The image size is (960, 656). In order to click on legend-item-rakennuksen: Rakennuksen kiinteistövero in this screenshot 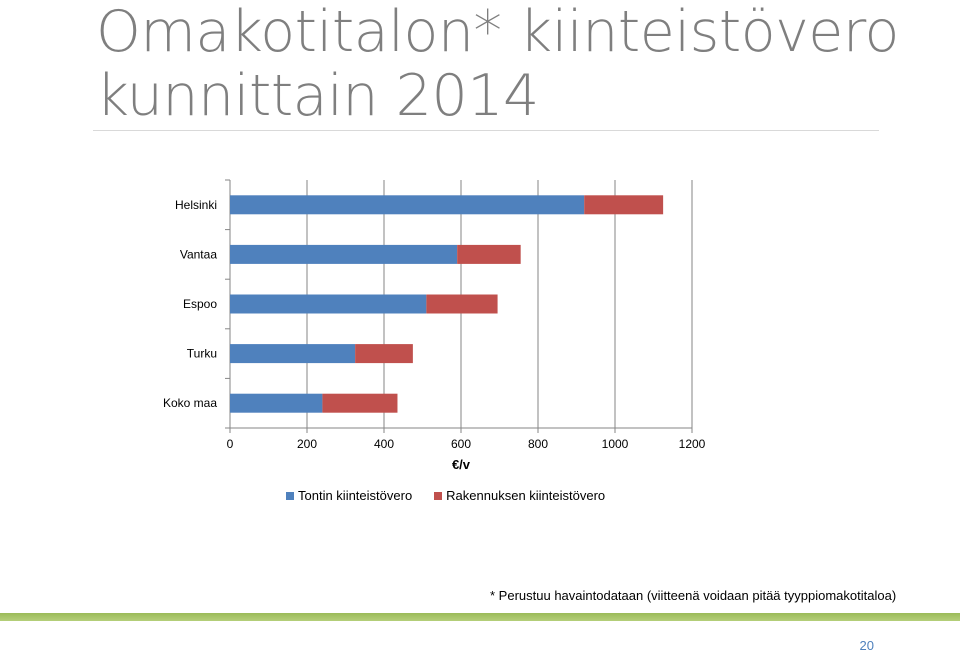, I will do `click(519, 495)`.